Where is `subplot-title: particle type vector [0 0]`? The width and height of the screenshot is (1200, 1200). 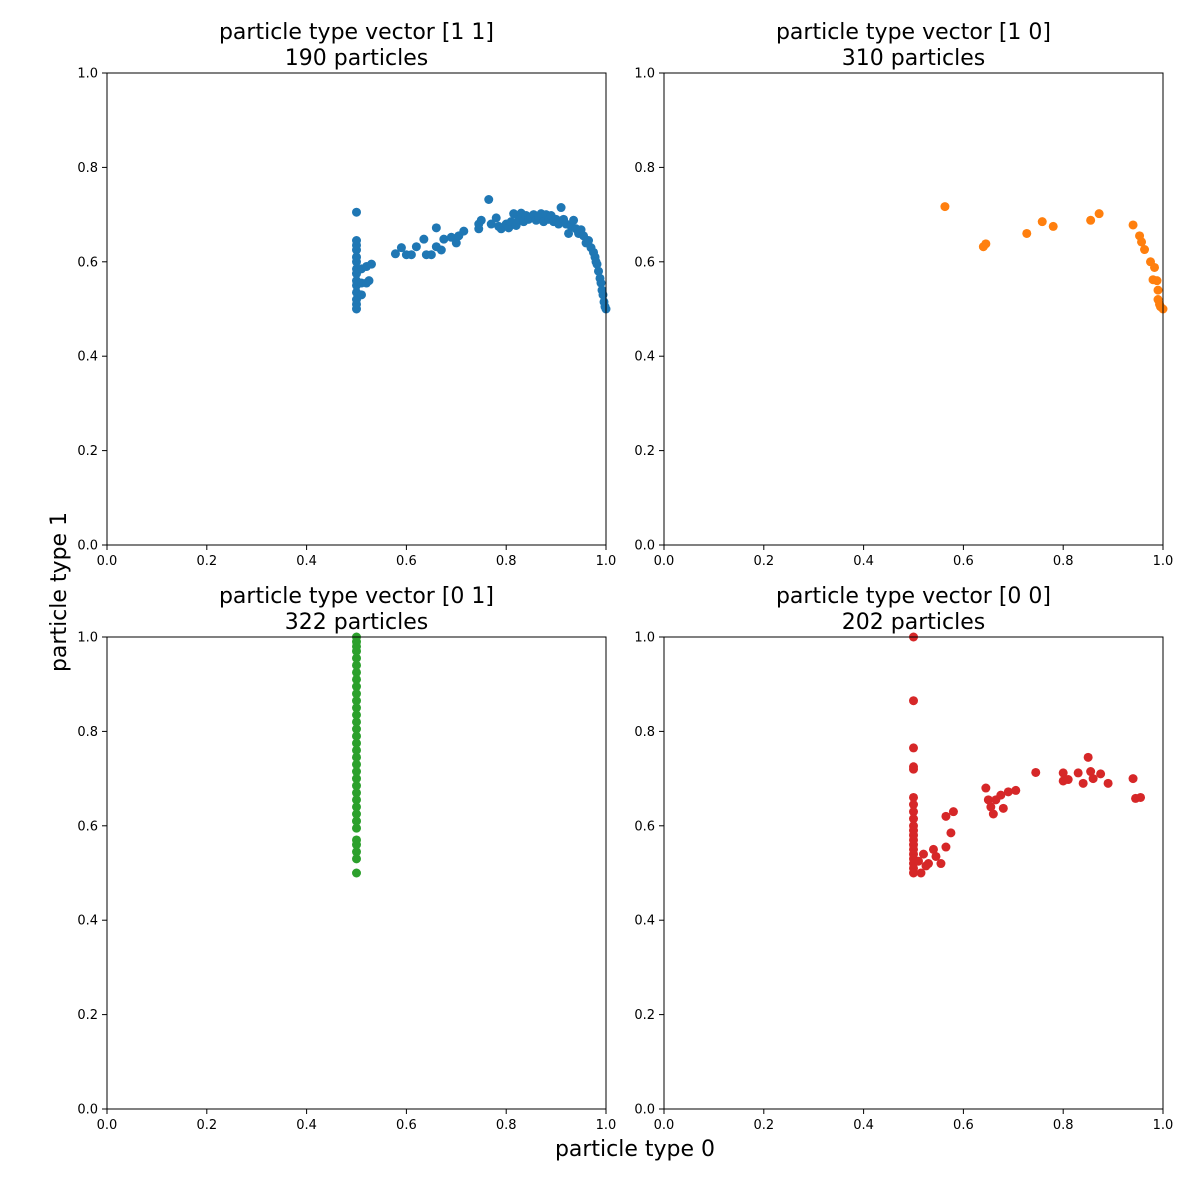
subplot-title: particle type vector [0 0] is located at coordinates (913, 596).